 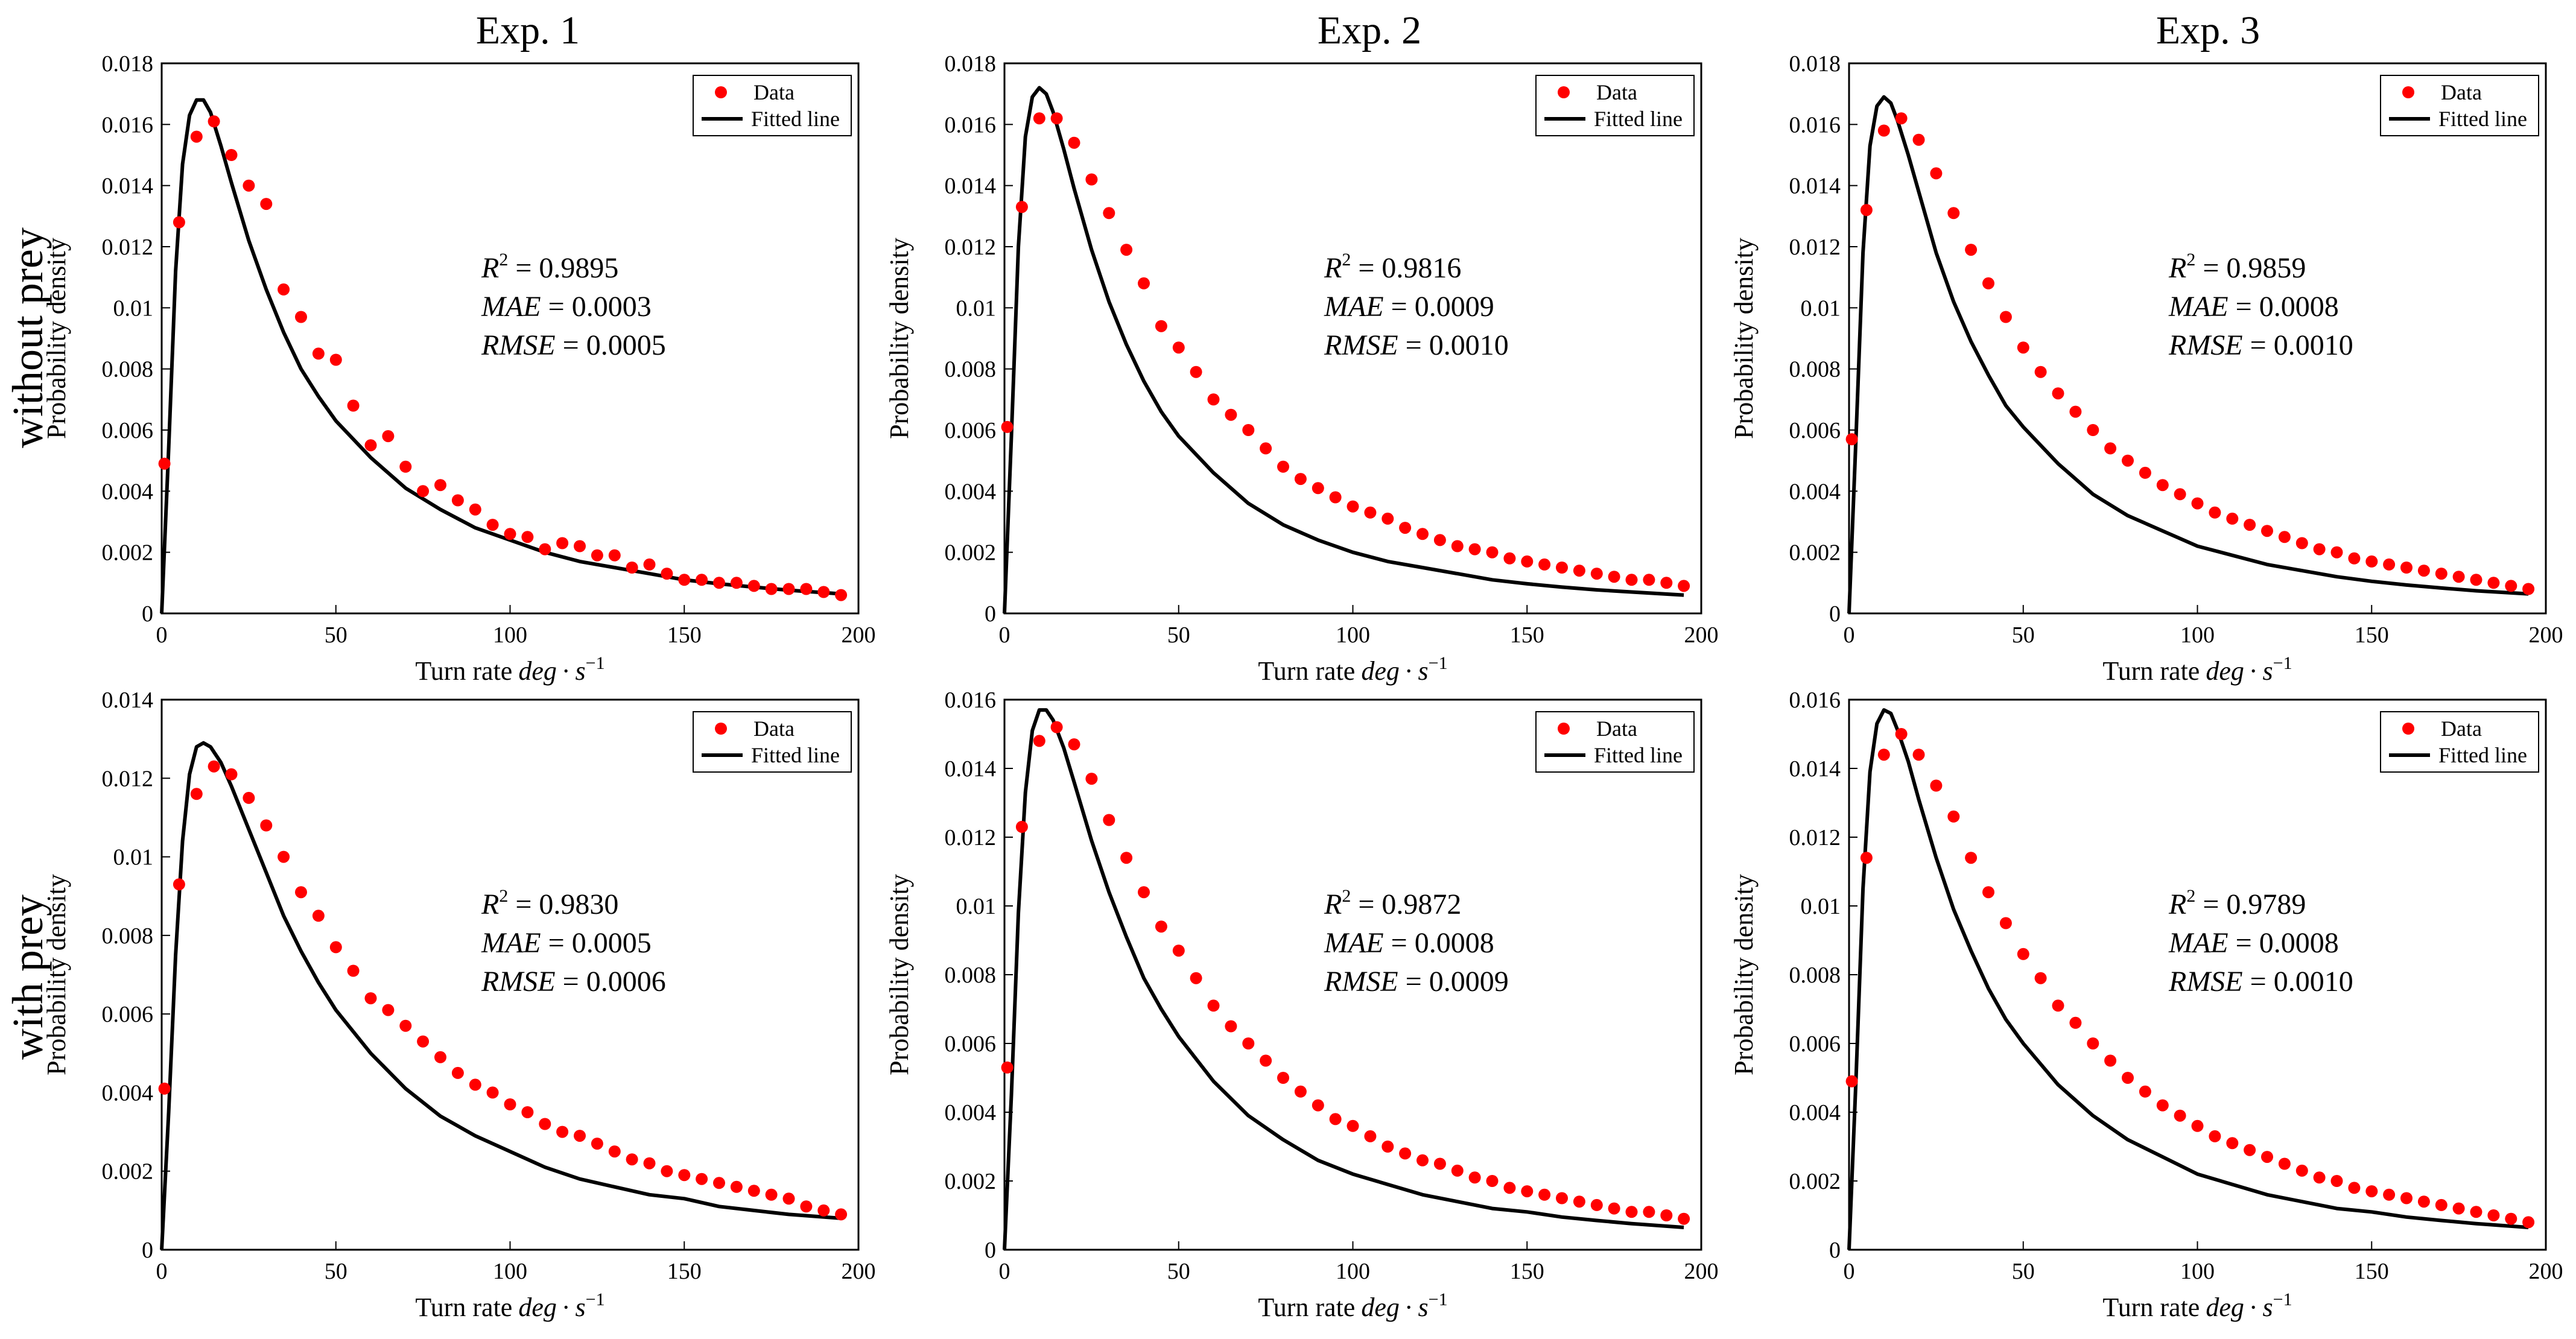 What do you see at coordinates (2459, 105) in the screenshot?
I see `legend-box` at bounding box center [2459, 105].